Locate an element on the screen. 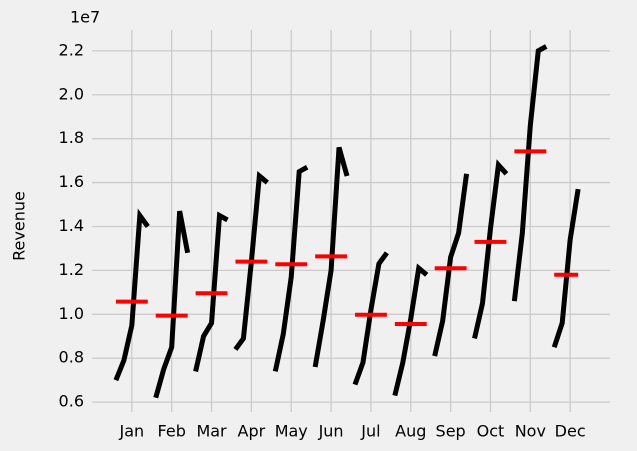 The image size is (637, 451). x-tick-label: Jun is located at coordinates (331, 431).